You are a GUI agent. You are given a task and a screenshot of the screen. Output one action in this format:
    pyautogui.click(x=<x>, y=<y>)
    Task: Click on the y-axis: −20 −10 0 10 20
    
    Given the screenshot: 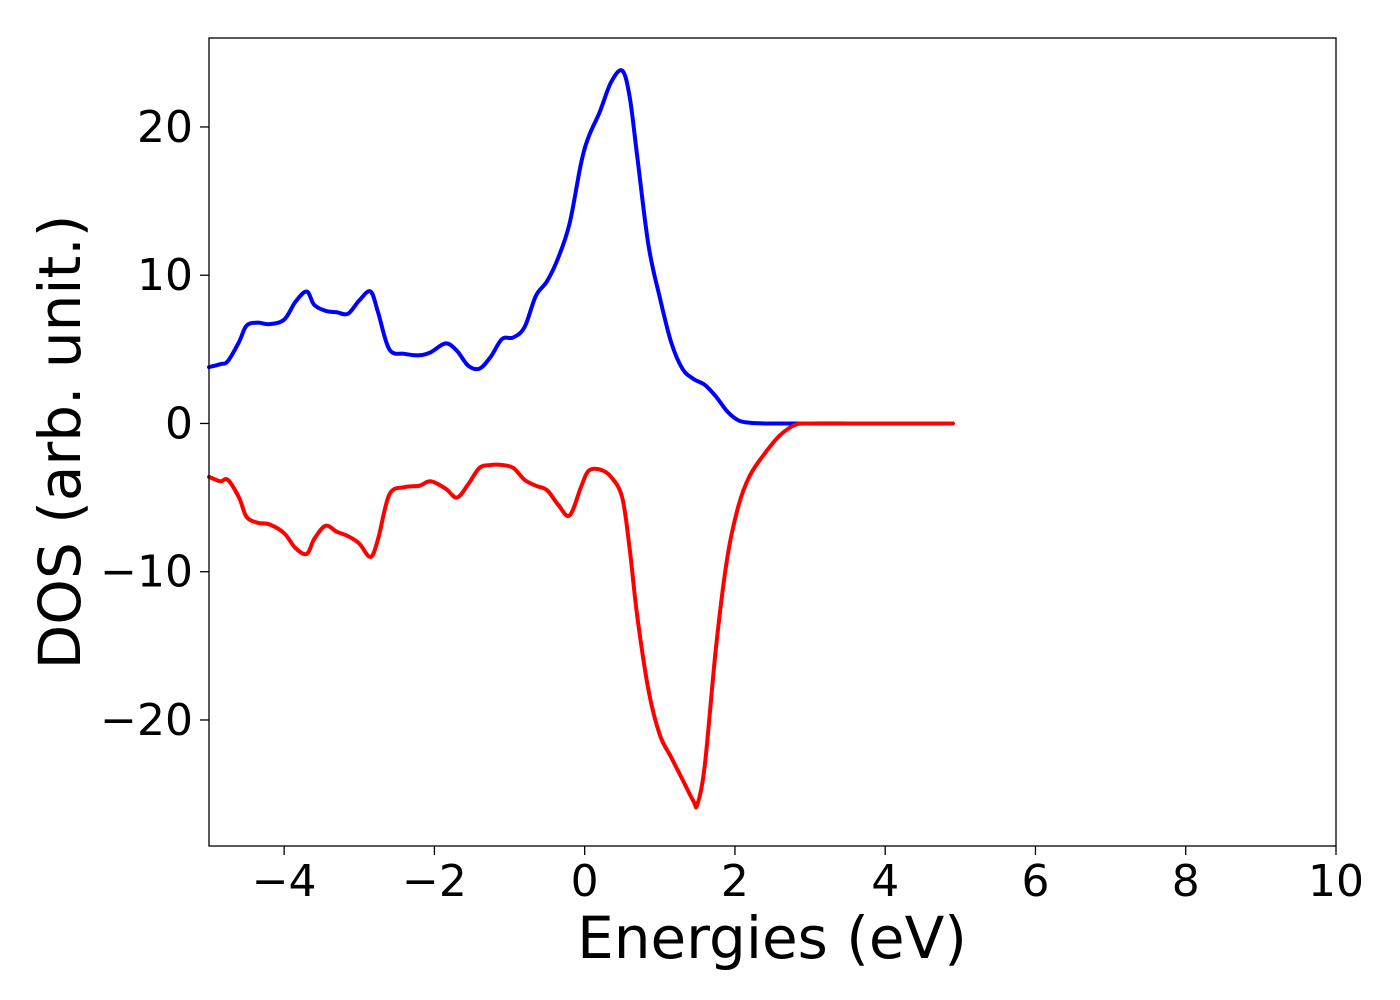 What is the action you would take?
    pyautogui.click(x=154, y=424)
    